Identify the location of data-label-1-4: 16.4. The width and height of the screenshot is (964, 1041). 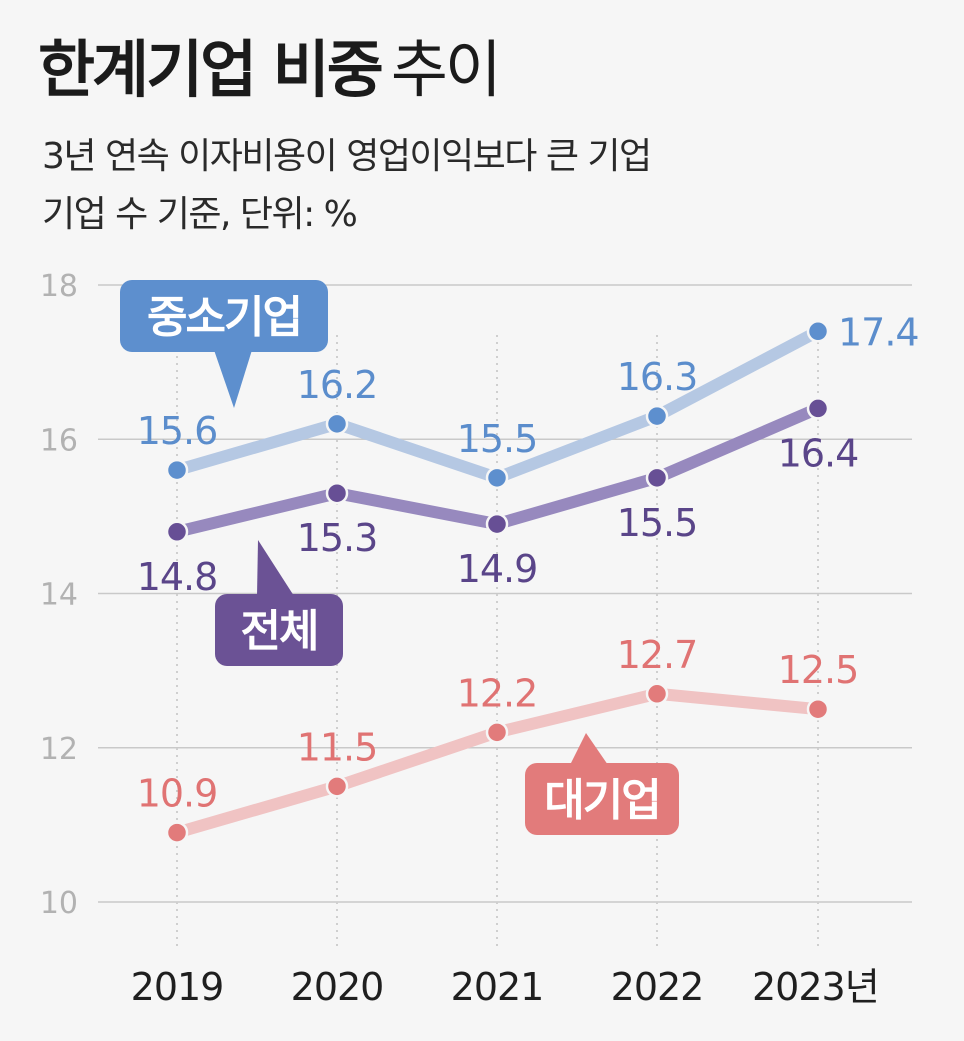
(818, 453).